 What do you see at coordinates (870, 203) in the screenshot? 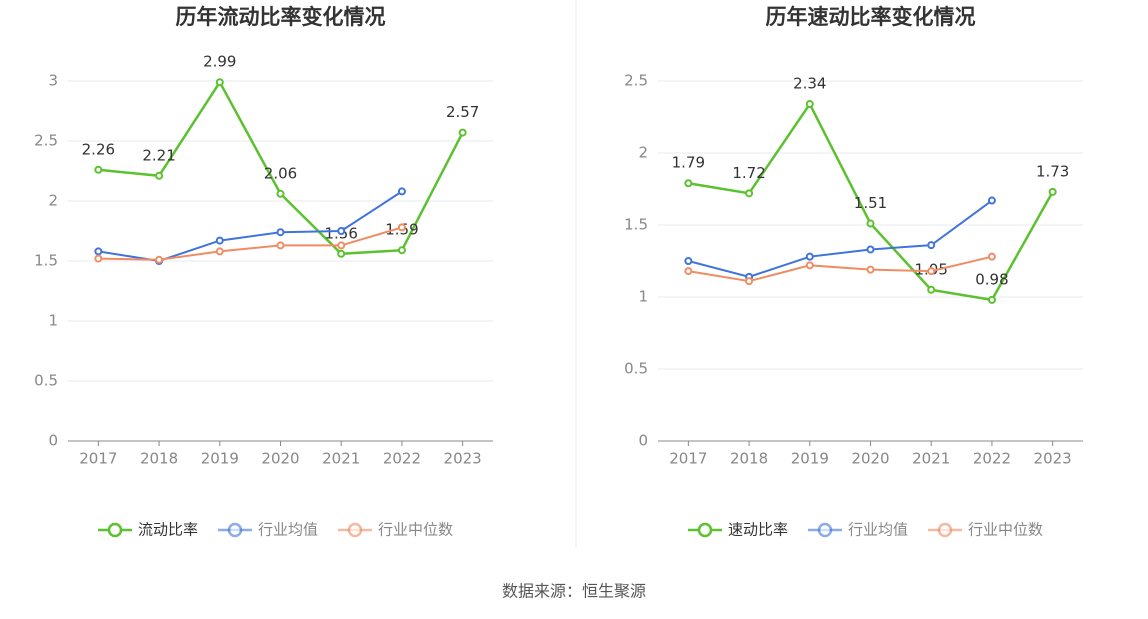
I see `data-label: 1.51` at bounding box center [870, 203].